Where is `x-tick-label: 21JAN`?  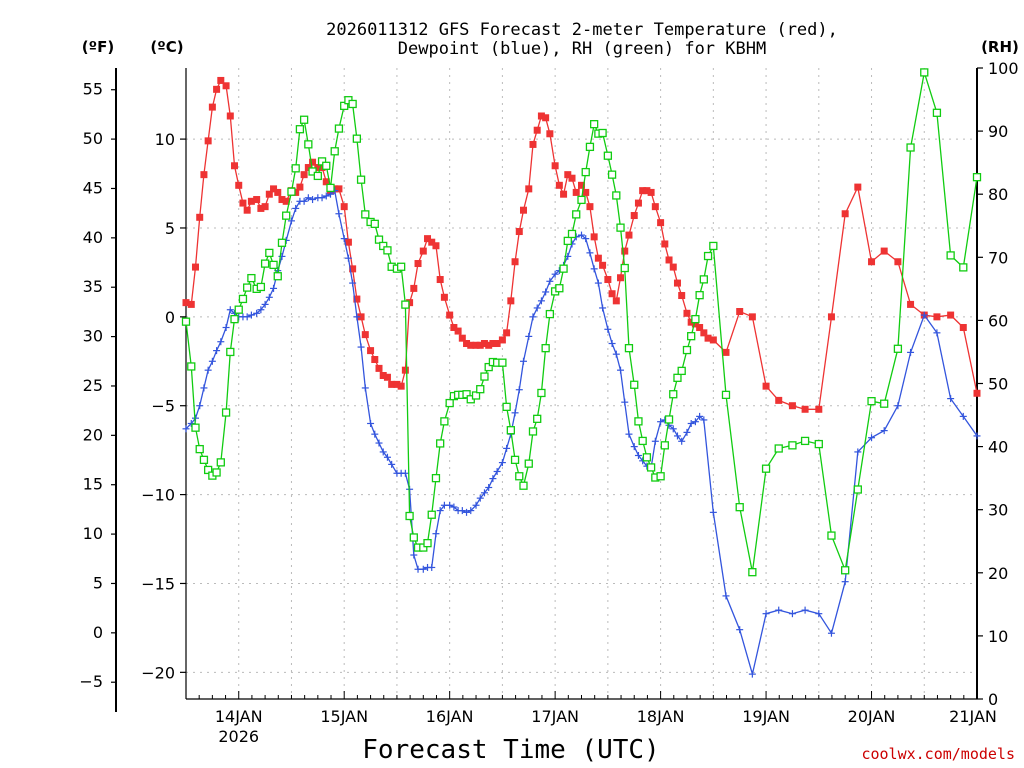
x-tick-label: 21JAN is located at coordinates (973, 716).